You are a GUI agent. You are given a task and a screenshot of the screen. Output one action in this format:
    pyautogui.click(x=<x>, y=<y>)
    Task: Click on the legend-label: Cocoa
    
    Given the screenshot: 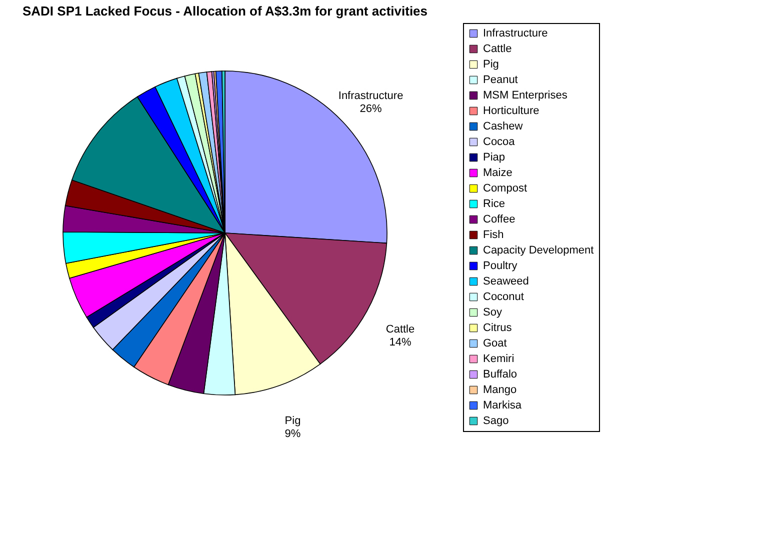 What is the action you would take?
    pyautogui.click(x=499, y=142)
    